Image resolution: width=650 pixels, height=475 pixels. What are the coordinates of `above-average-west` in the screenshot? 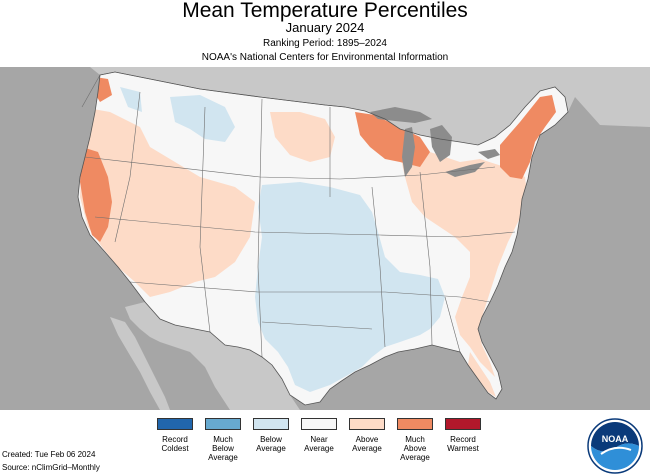 It's located at (167, 202).